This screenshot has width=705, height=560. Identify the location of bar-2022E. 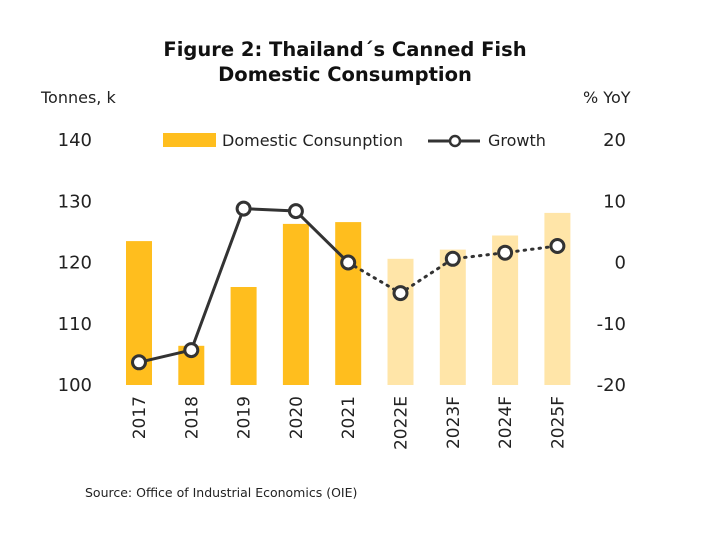
(400, 321).